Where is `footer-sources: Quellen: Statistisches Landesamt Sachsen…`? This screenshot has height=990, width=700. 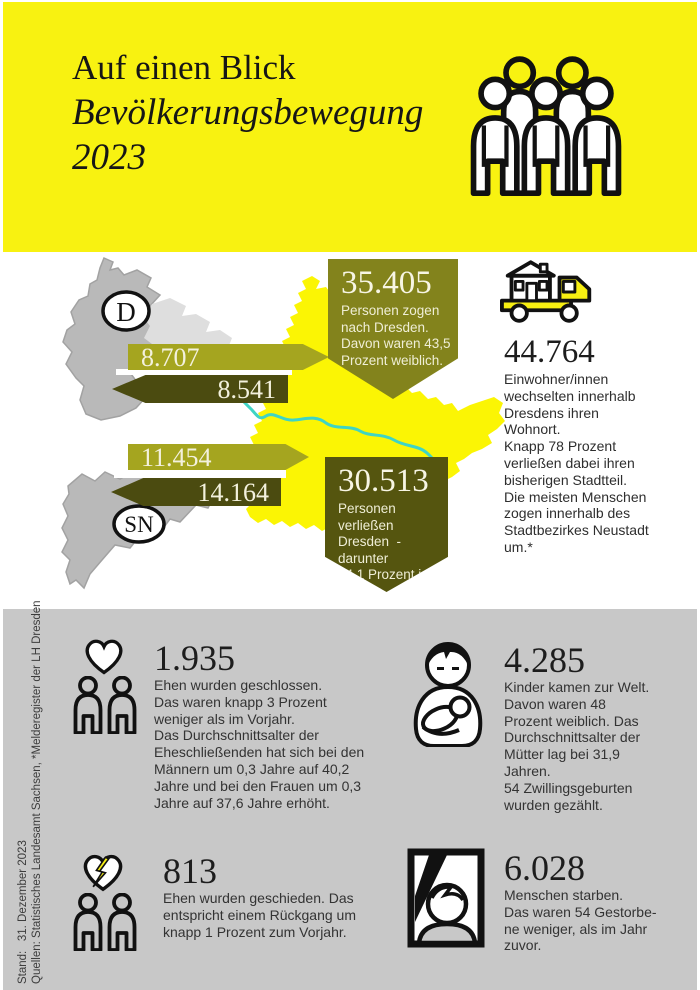 footer-sources: Quellen: Statistisches Landesamt Sachsen… is located at coordinates (37, 792).